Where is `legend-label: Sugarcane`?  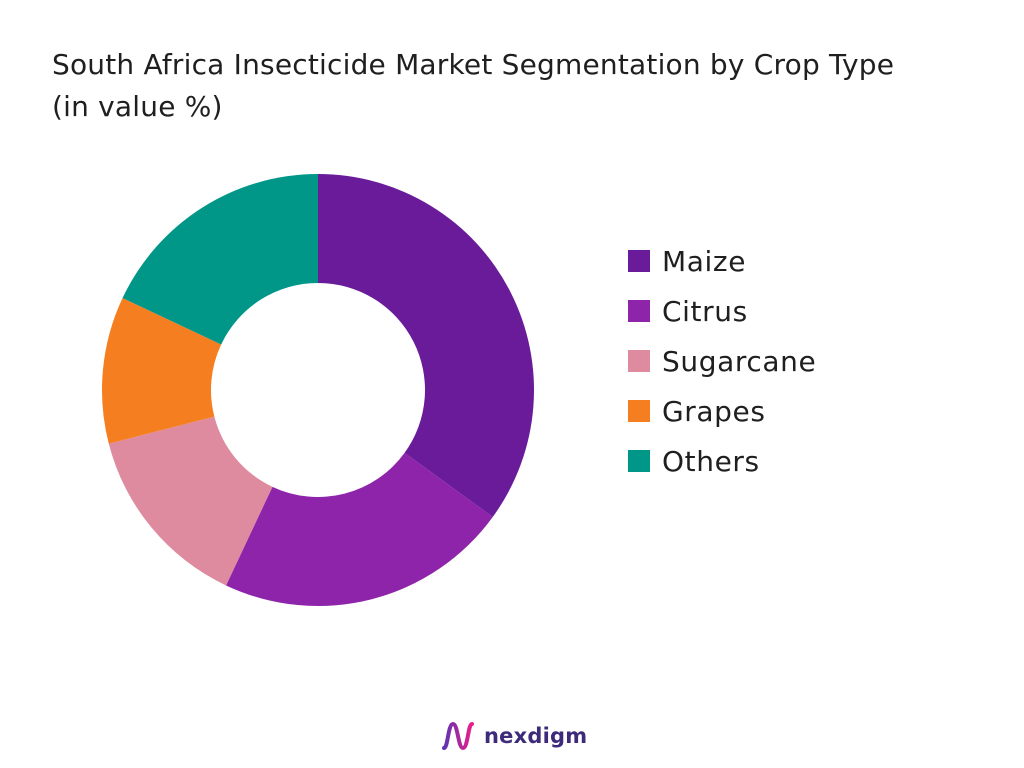
legend-label: Sugarcane is located at coordinates (739, 361).